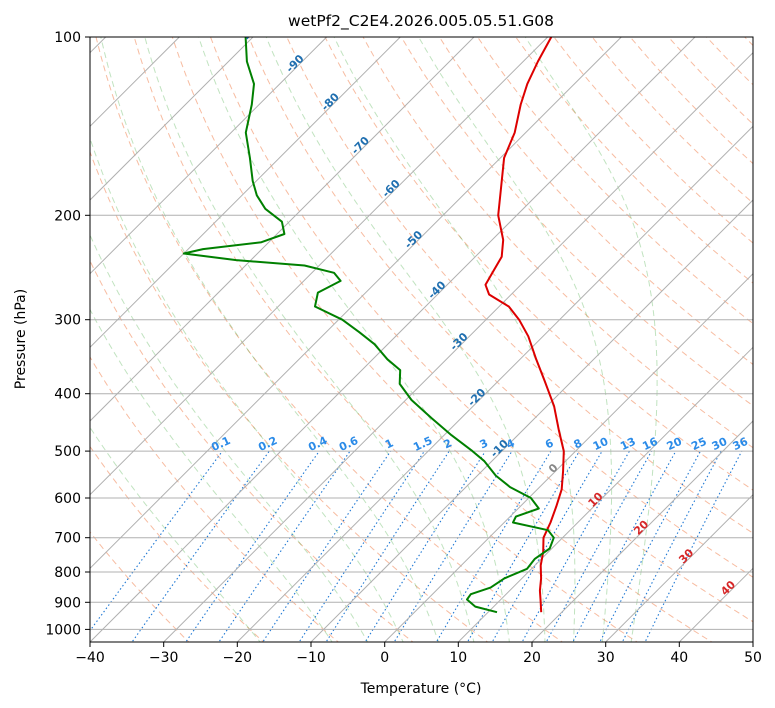  I want to click on x-tick-label: 0, so click(384, 658).